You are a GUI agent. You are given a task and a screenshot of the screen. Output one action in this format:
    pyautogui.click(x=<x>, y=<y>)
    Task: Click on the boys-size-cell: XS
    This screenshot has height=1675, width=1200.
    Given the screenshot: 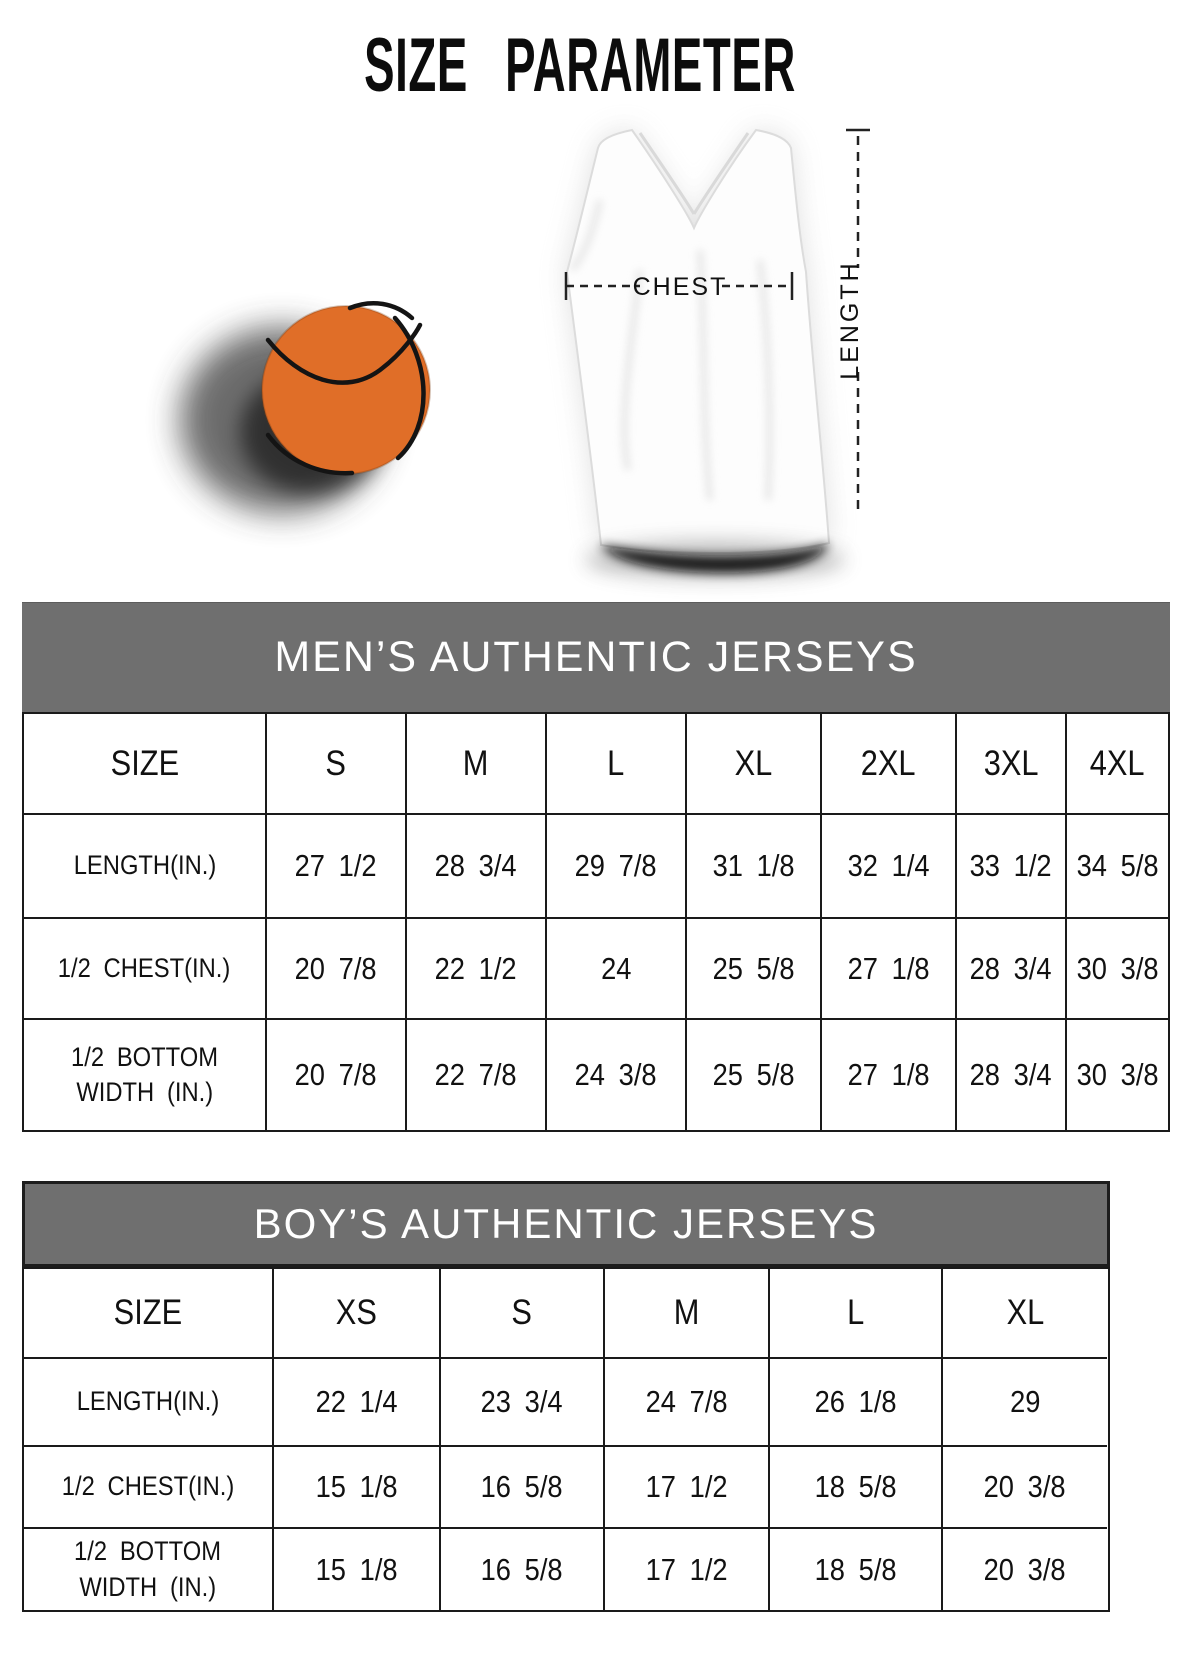 What is the action you would take?
    pyautogui.click(x=357, y=1314)
    